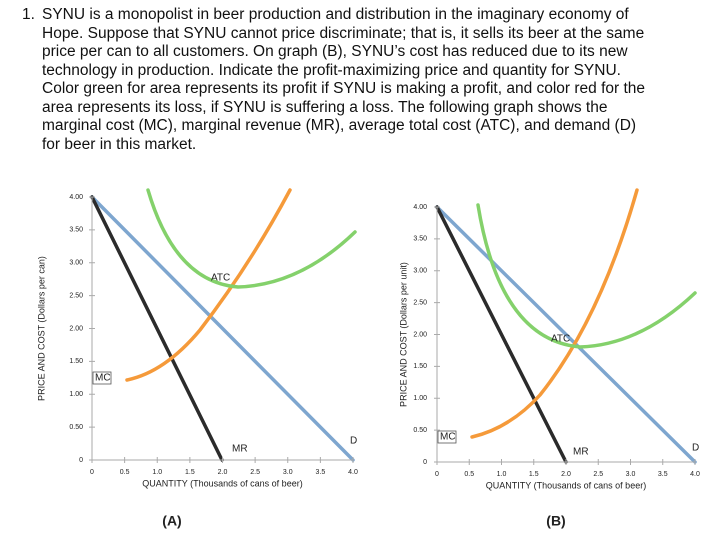 This screenshot has width=719, height=547. I want to click on y-axis-title: PRICE AND COST (Dollars per unit), so click(403, 334).